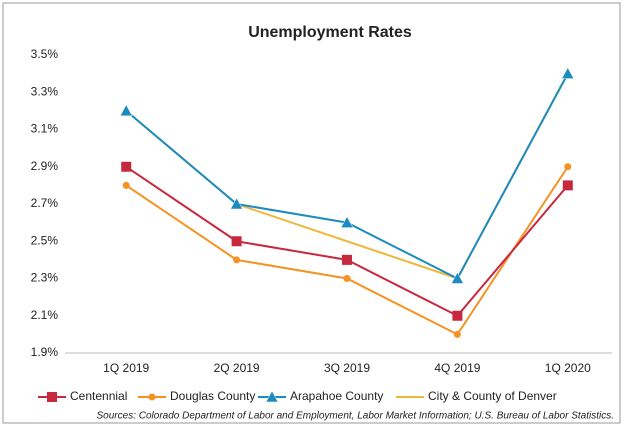 This screenshot has height=431, width=644. Describe the element at coordinates (347, 368) in the screenshot. I see `x-tick-label: 3Q 2019` at that location.